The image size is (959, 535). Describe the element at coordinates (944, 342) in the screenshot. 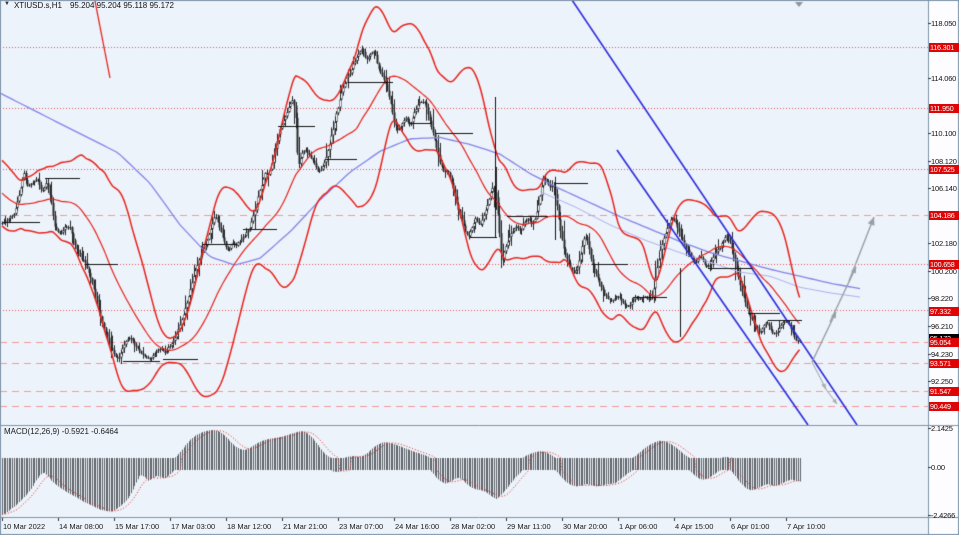

I see `price-level-label: 95.054` at that location.